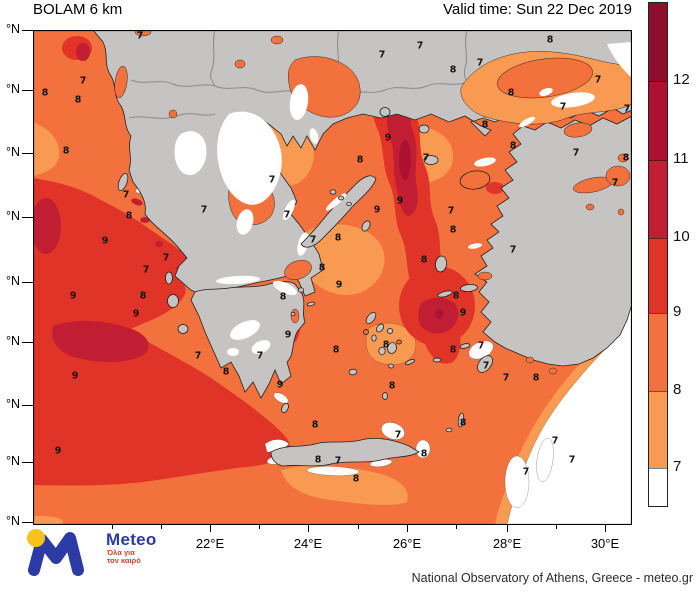 The height and width of the screenshot is (592, 699). What do you see at coordinates (210, 543) in the screenshot?
I see `lon-tick-label: 22°E` at bounding box center [210, 543].